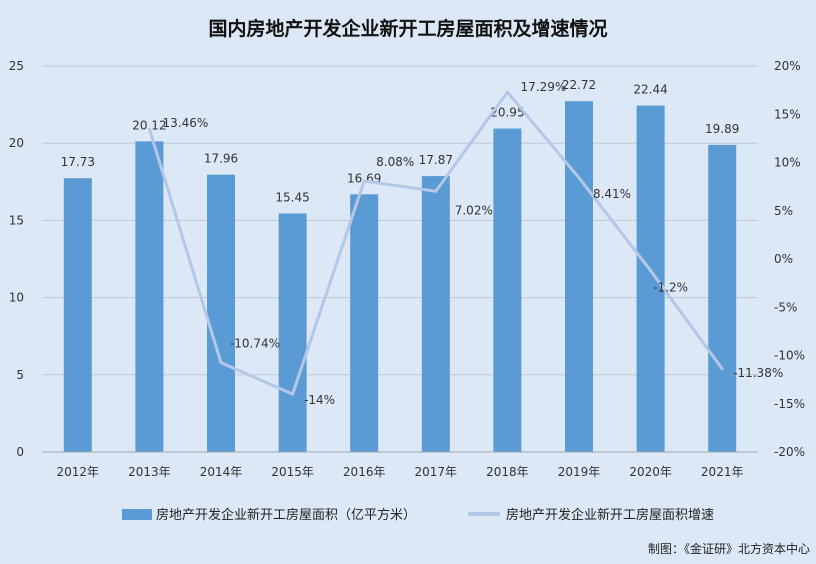 The image size is (816, 564). What do you see at coordinates (789, 356) in the screenshot?
I see `y-right-tick-label: -10%` at bounding box center [789, 356].